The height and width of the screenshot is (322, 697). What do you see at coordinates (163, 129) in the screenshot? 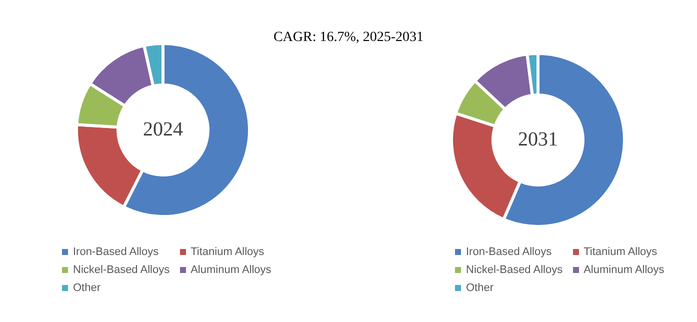
I see `text: 2024` at bounding box center [163, 129].